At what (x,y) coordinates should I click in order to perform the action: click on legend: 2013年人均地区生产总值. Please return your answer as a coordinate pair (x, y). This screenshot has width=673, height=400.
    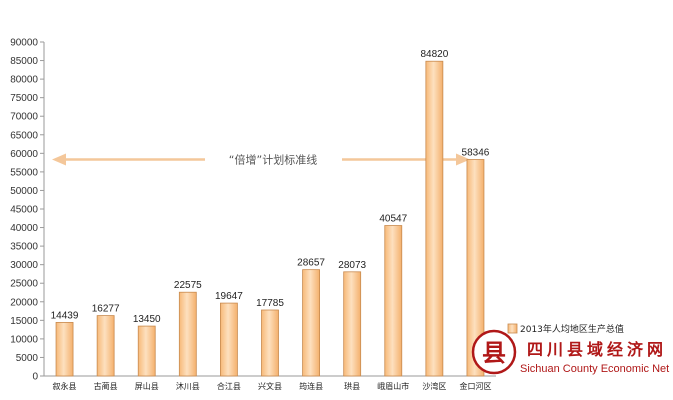
    Looking at the image, I should click on (565, 329).